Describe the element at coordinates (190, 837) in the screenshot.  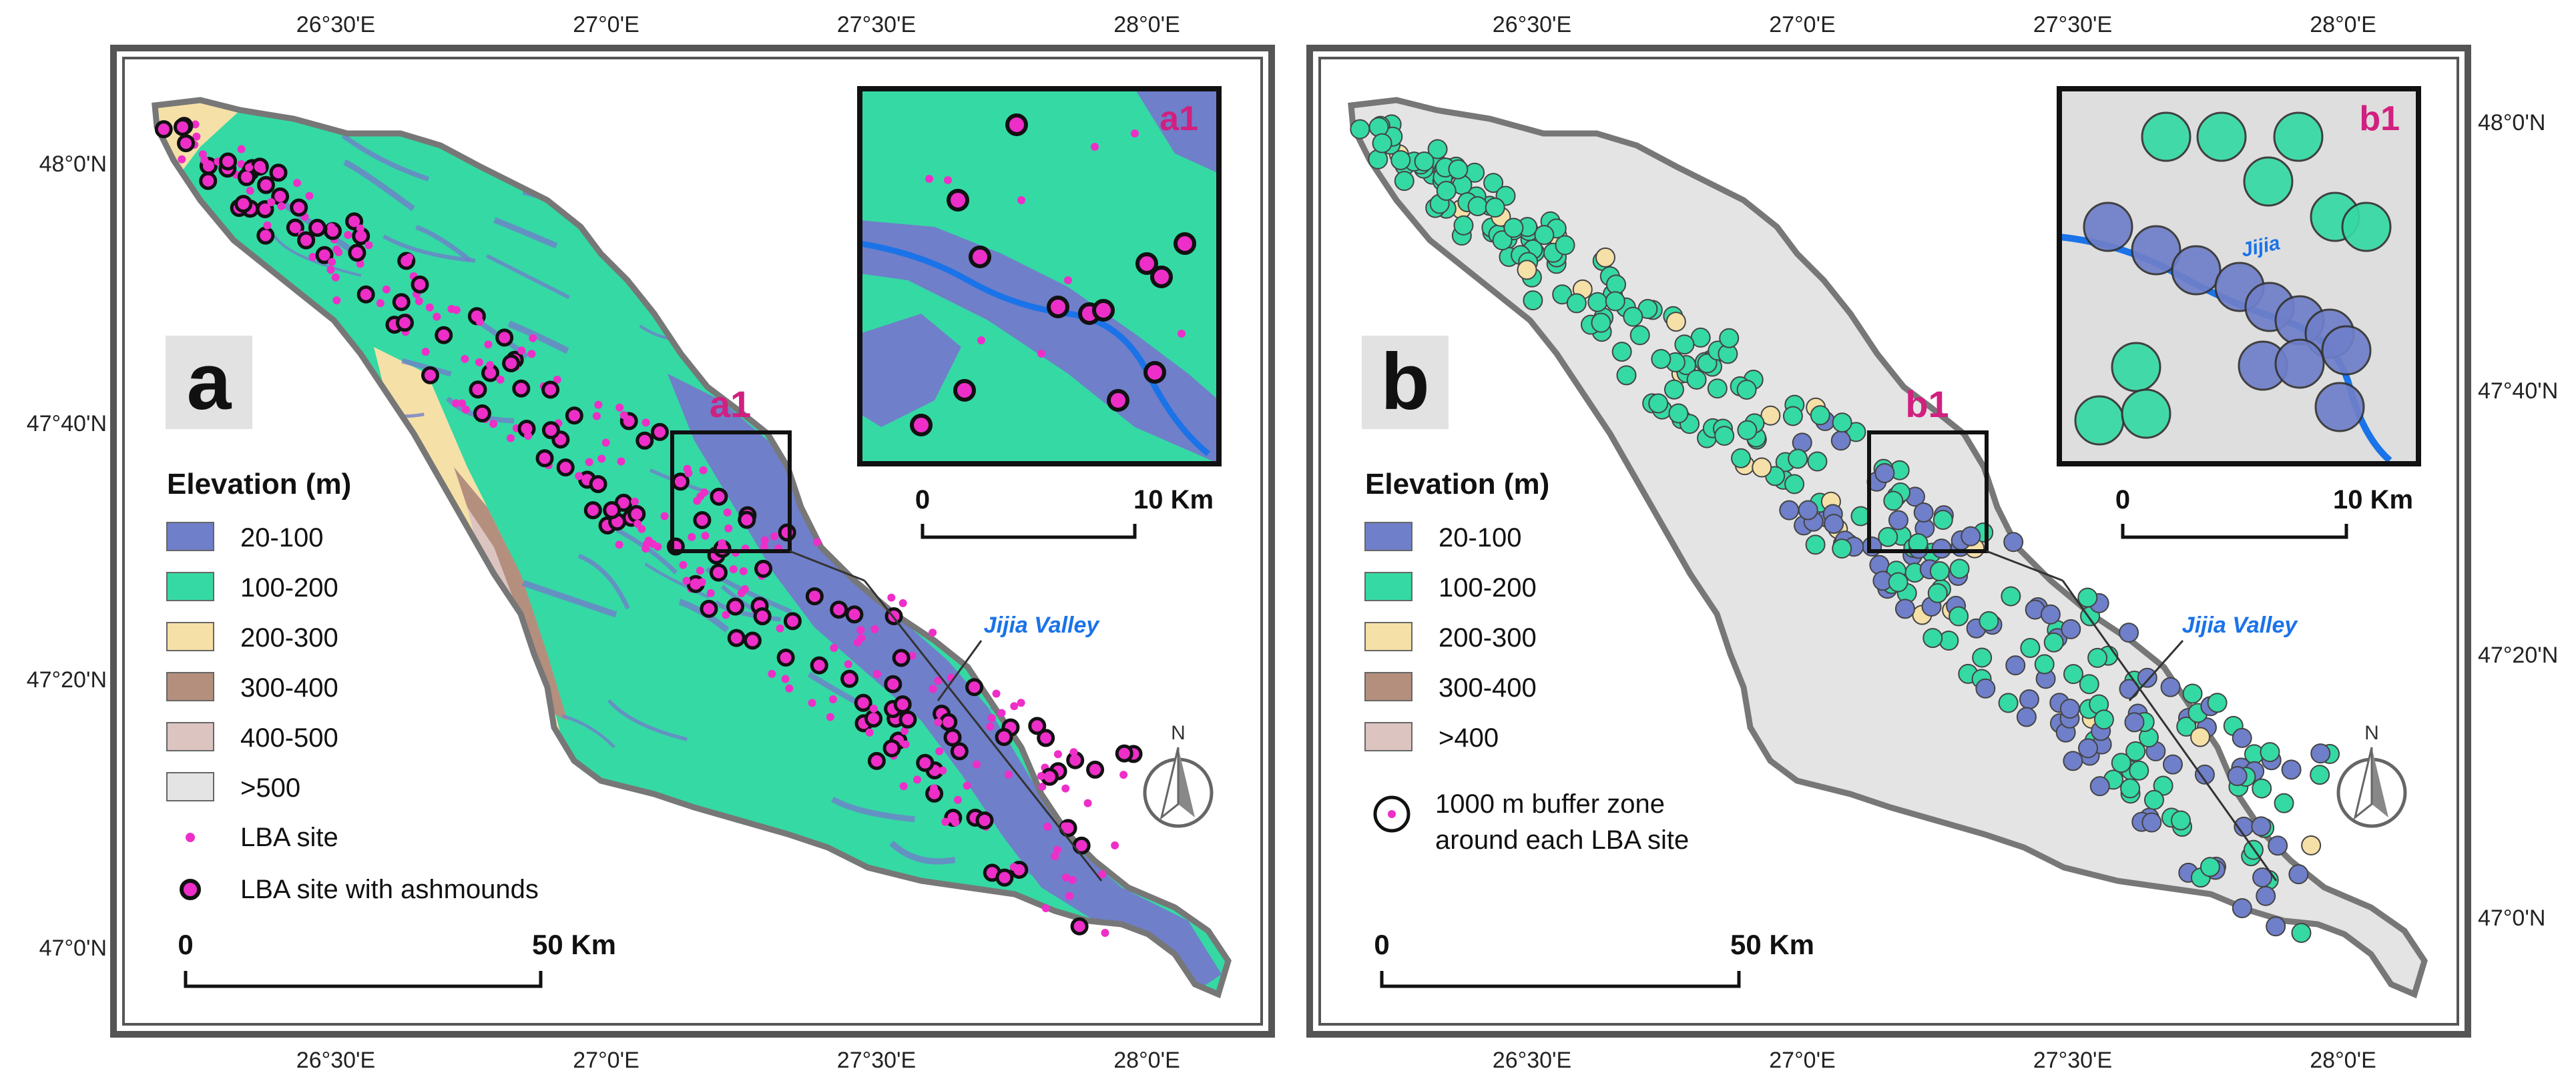
I see `lba-site-icon` at that location.